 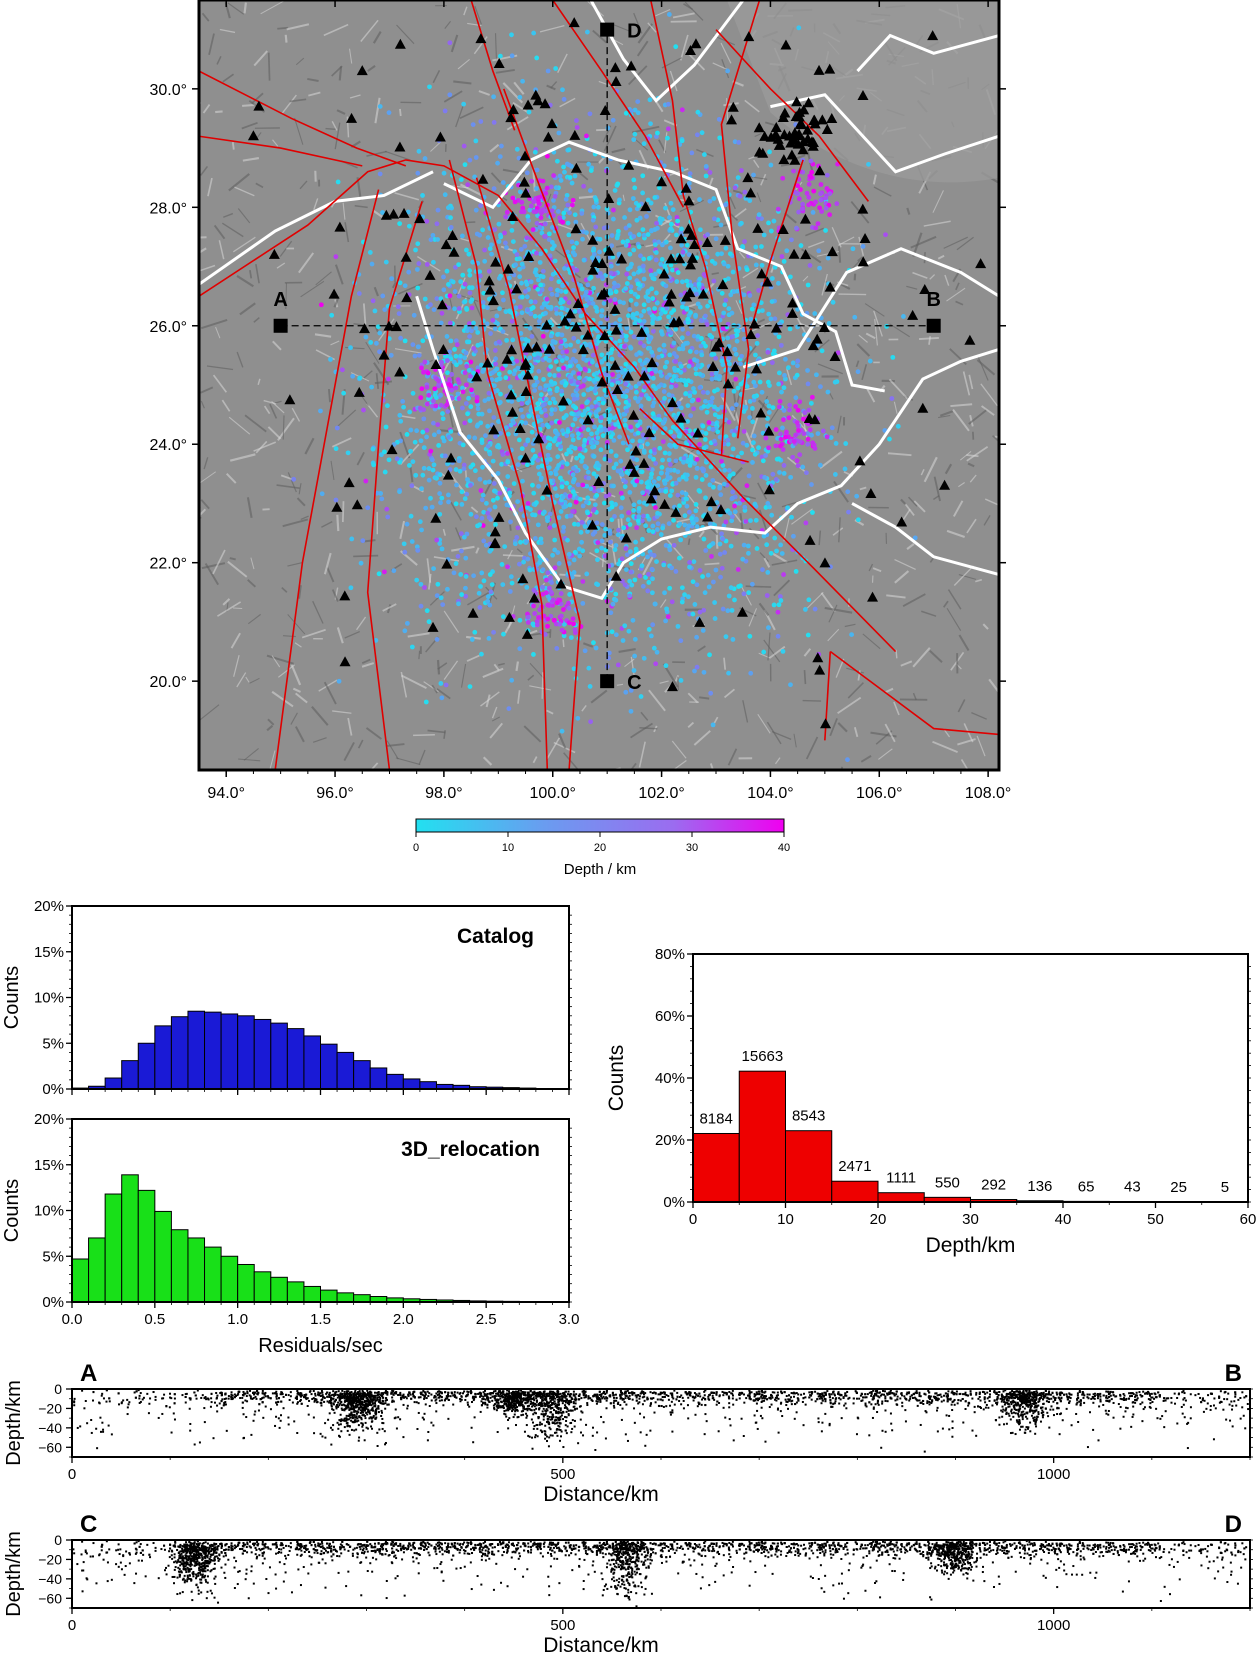 I want to click on colorbar-tick-label: 40, so click(x=784, y=848).